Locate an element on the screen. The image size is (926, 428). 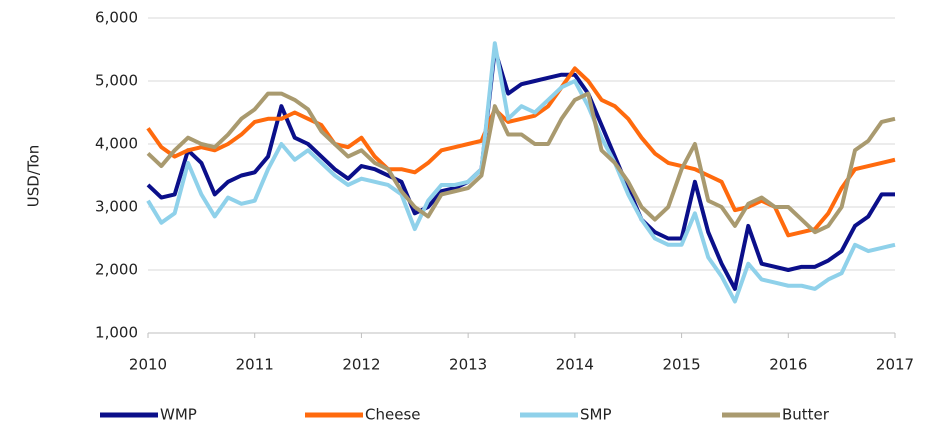
x-tick-label: 2013 is located at coordinates (468, 365).